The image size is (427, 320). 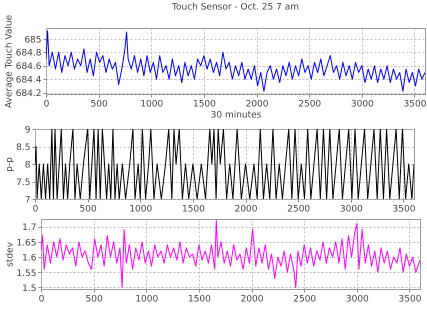 I want to click on y-tick-label: 684.8, so click(x=29, y=53).